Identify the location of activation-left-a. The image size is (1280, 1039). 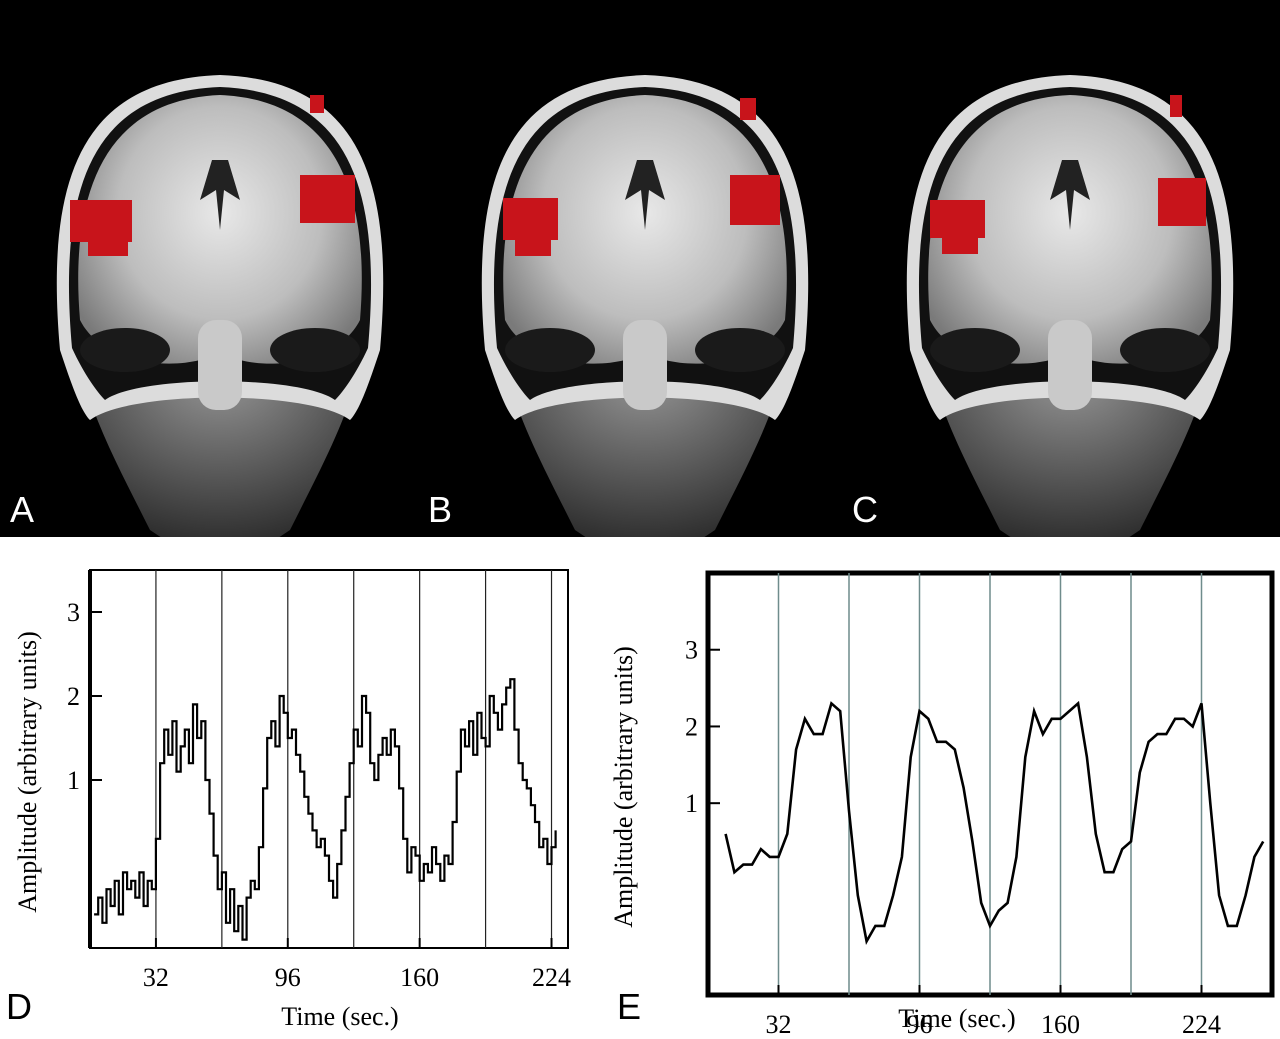
(101, 221).